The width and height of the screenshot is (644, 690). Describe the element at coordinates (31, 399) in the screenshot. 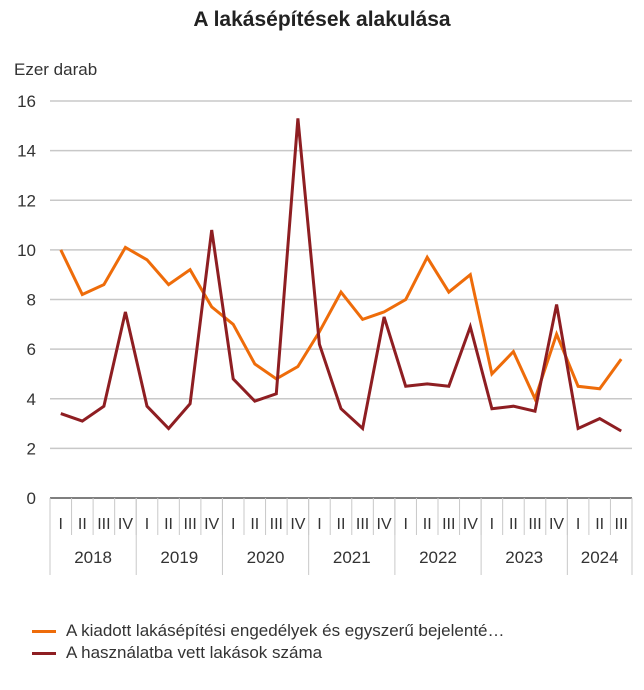

I see `y-tick-label: 4` at that location.